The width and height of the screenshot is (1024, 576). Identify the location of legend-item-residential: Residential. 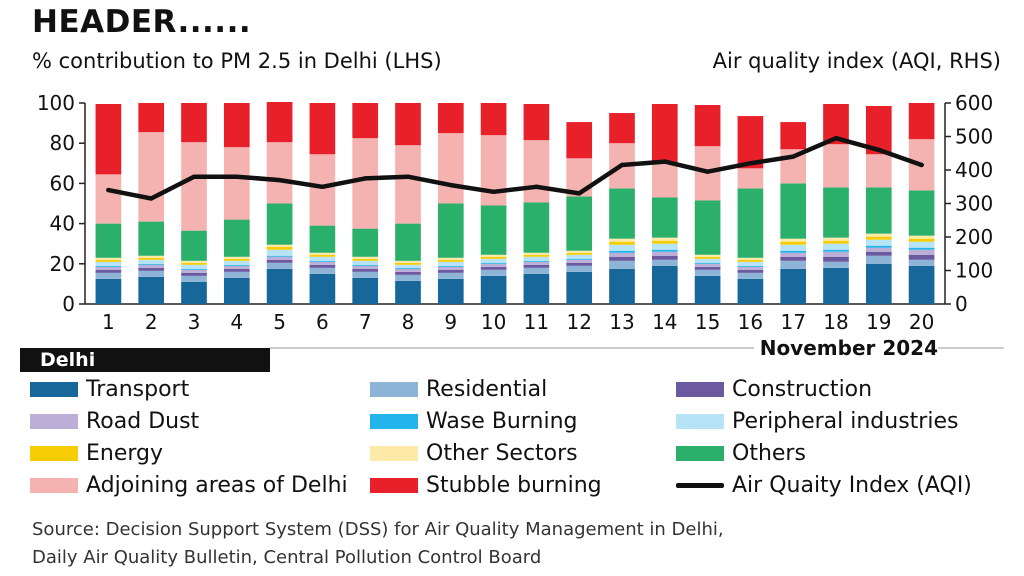
(458, 389).